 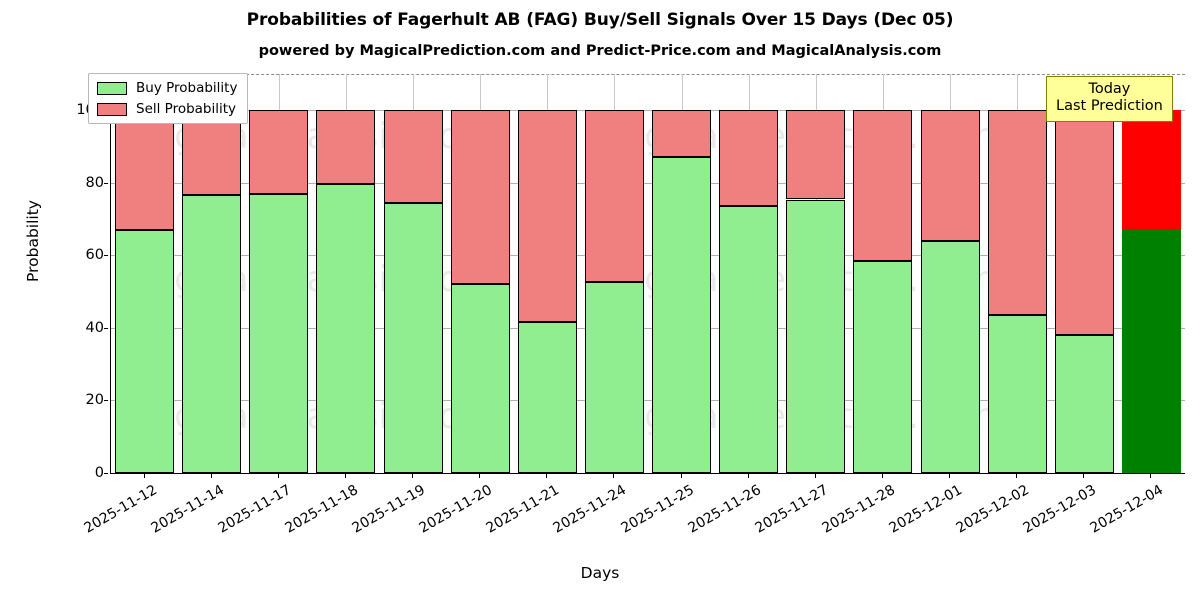 What do you see at coordinates (168, 98) in the screenshot?
I see `chart-legend: Buy Probability Sell Probability` at bounding box center [168, 98].